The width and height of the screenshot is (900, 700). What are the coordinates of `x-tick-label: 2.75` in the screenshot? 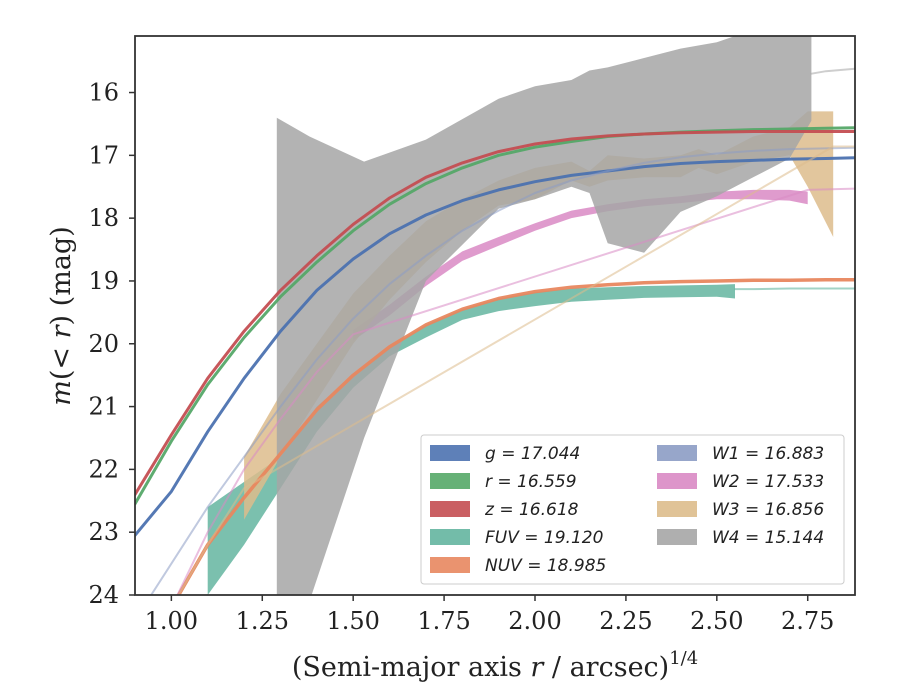 It's located at (807, 621).